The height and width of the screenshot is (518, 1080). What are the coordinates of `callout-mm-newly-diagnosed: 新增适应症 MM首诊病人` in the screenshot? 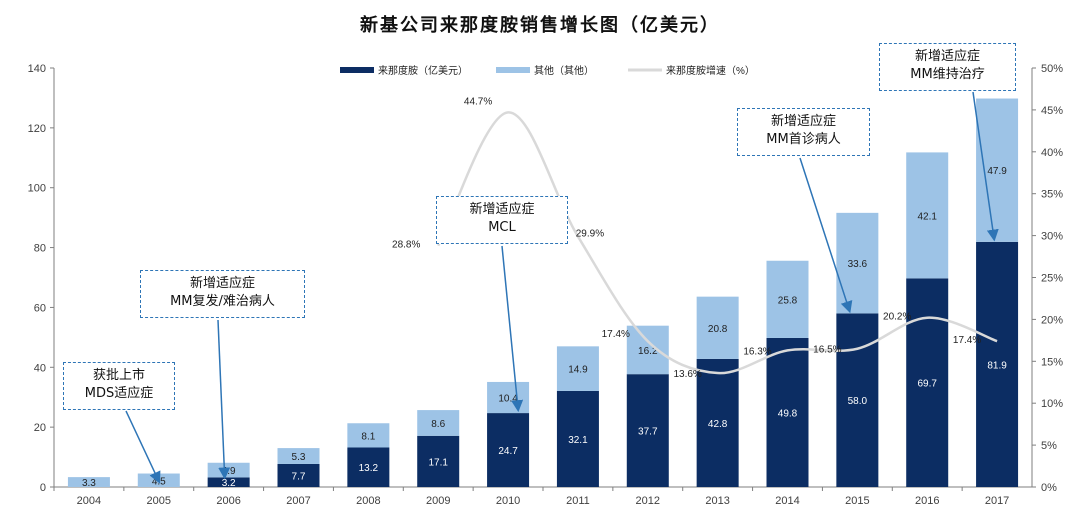 It's located at (803, 132).